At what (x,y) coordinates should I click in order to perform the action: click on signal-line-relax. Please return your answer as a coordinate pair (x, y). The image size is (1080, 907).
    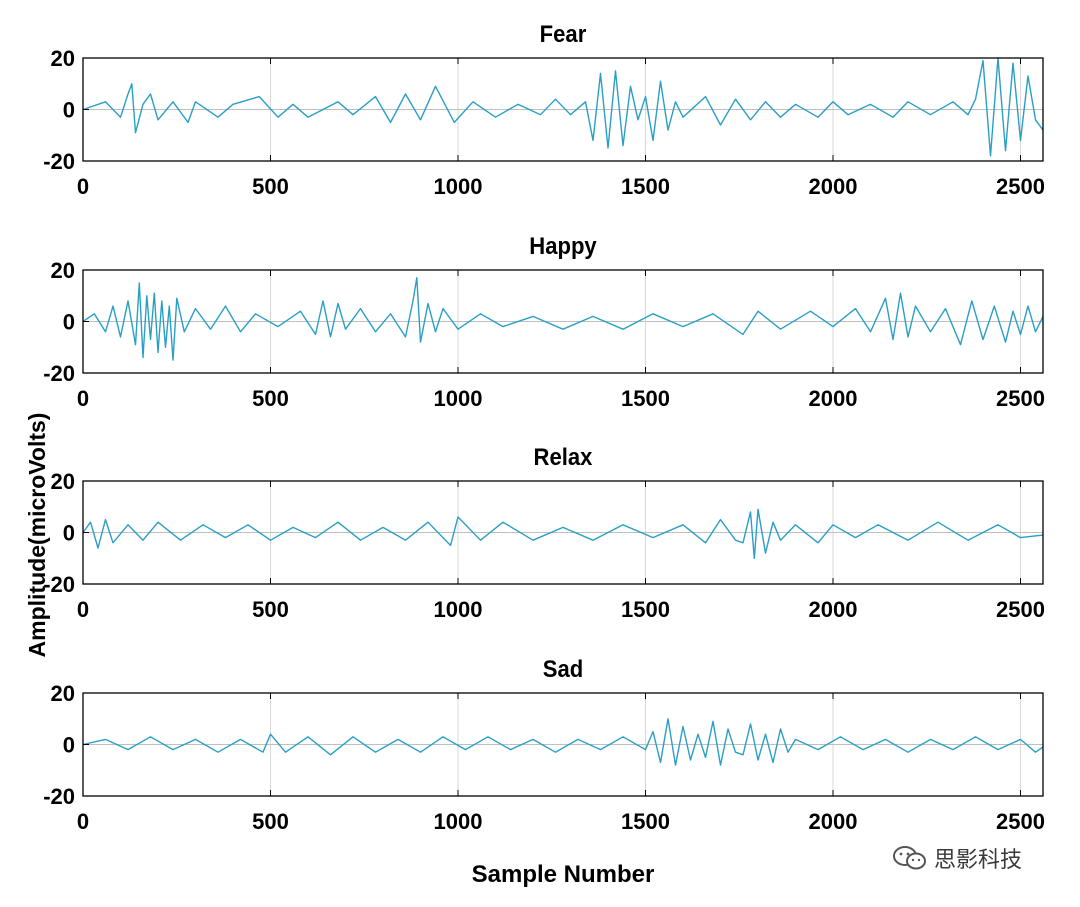
    Looking at the image, I should click on (563, 533).